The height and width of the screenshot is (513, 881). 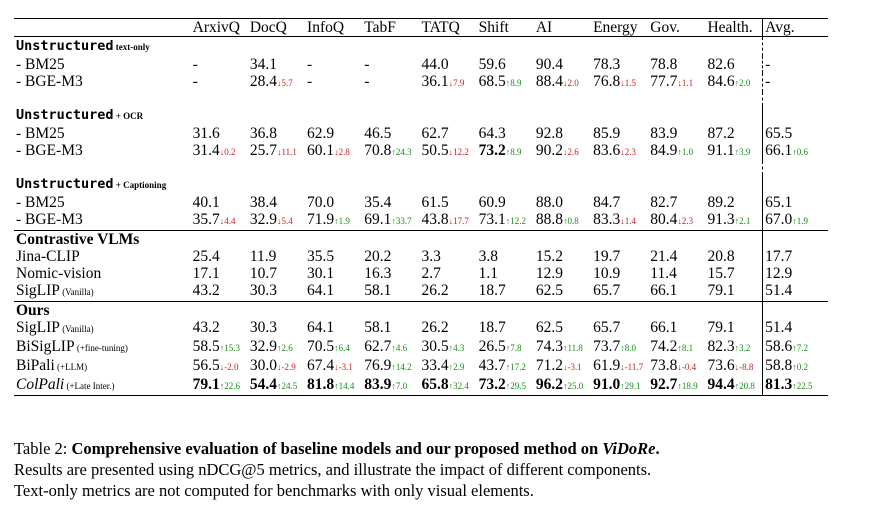 I want to click on score-cell: 10.9, so click(x=607, y=273).